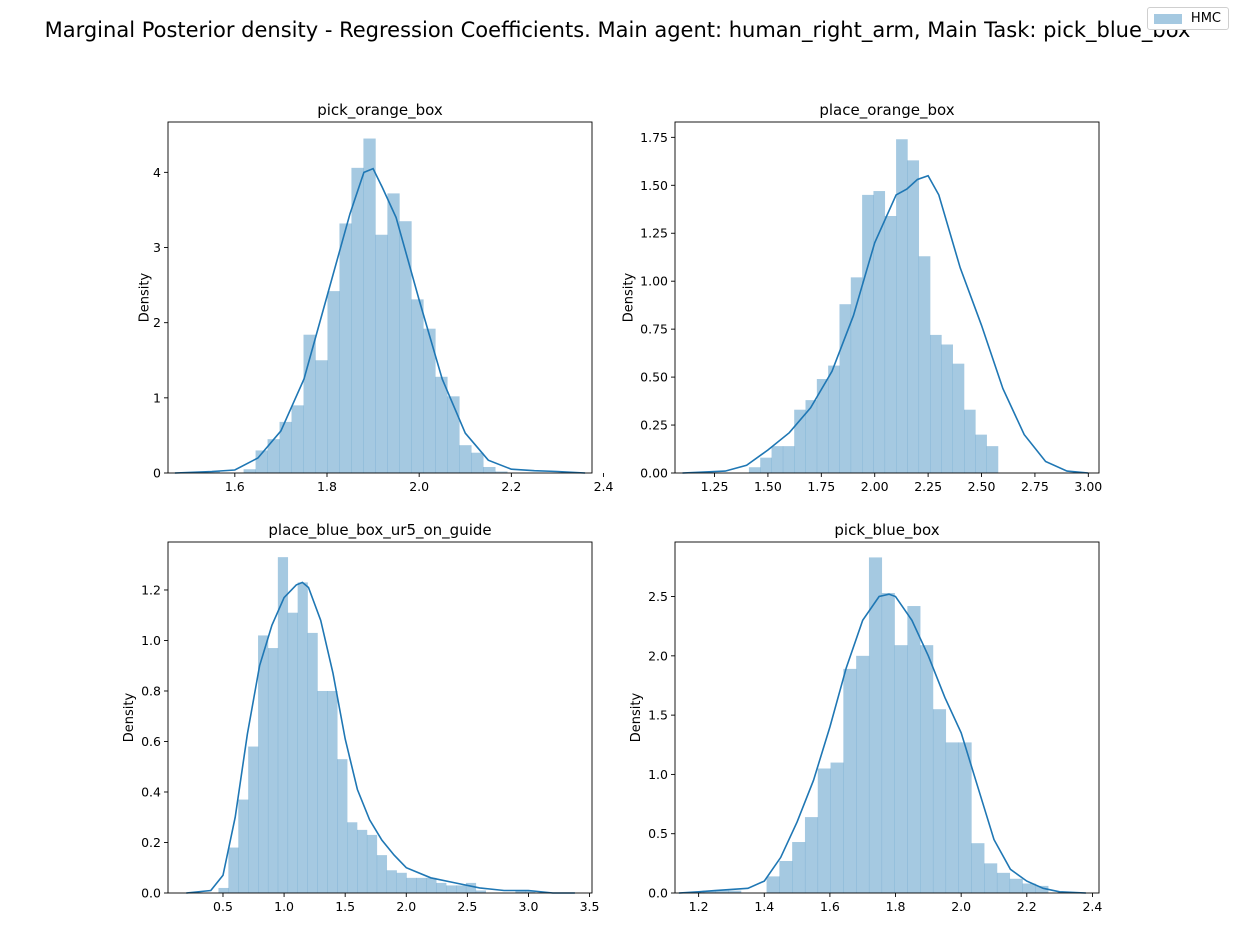  Describe the element at coordinates (380, 110) in the screenshot. I see `subplot-title: pick_orange_box` at that location.